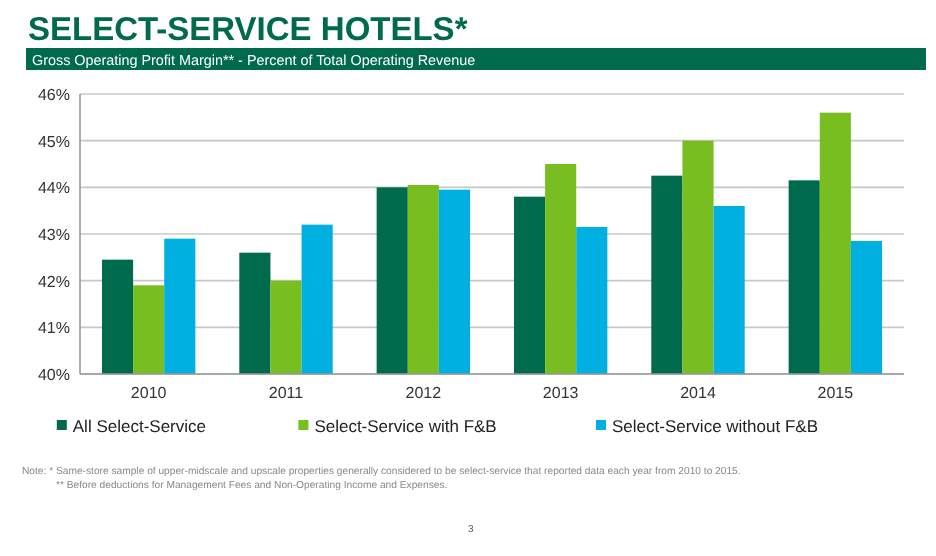  Describe the element at coordinates (424, 393) in the screenshot. I see `x-tick-label: 2012` at that location.